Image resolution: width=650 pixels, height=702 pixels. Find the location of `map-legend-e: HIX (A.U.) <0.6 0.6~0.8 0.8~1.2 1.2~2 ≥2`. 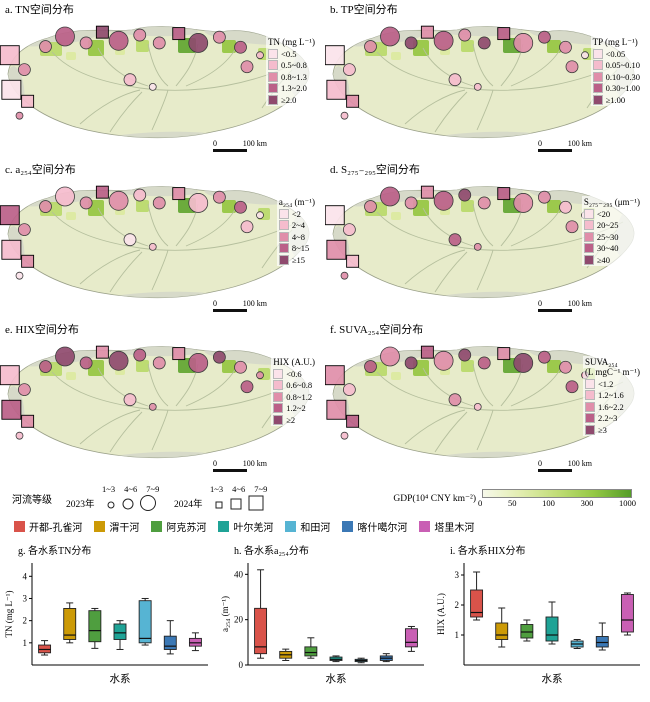

map-legend-e: HIX (A.U.) <0.6 0.6~0.8 0.8~1.2 1.2~2 ≥2 is located at coordinates (294, 391).